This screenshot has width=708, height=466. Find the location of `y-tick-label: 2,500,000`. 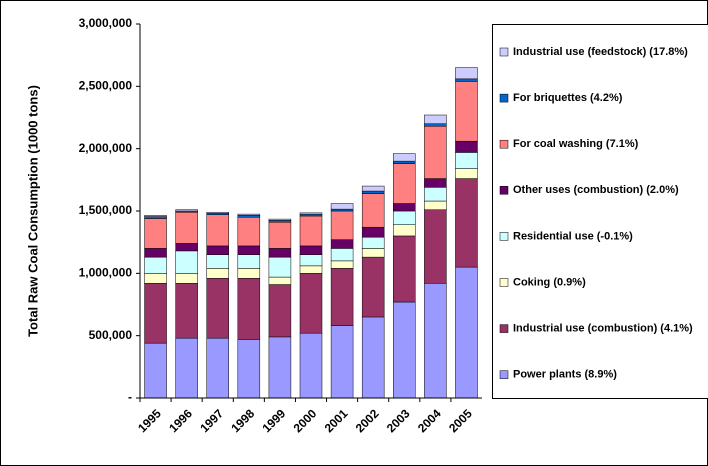

y-tick-label: 2,500,000 is located at coordinates (106, 86).